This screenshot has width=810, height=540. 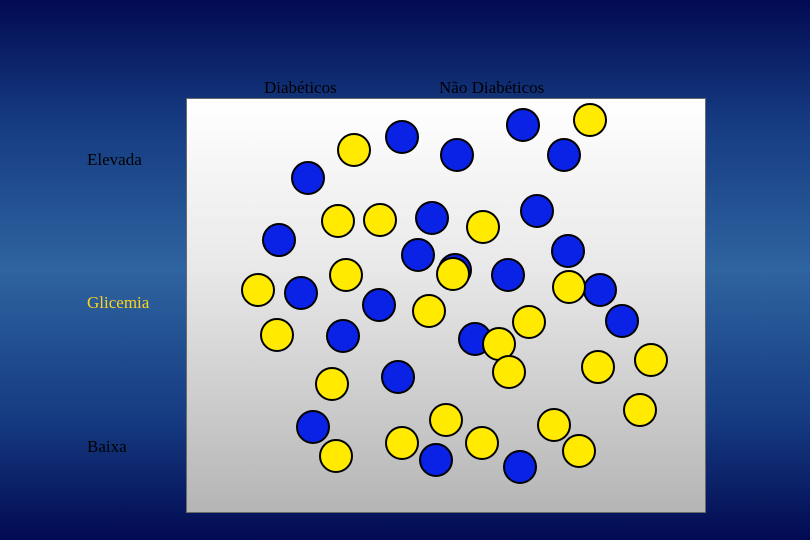 What do you see at coordinates (107, 446) in the screenshot?
I see `row-label-low: Baixa` at bounding box center [107, 446].